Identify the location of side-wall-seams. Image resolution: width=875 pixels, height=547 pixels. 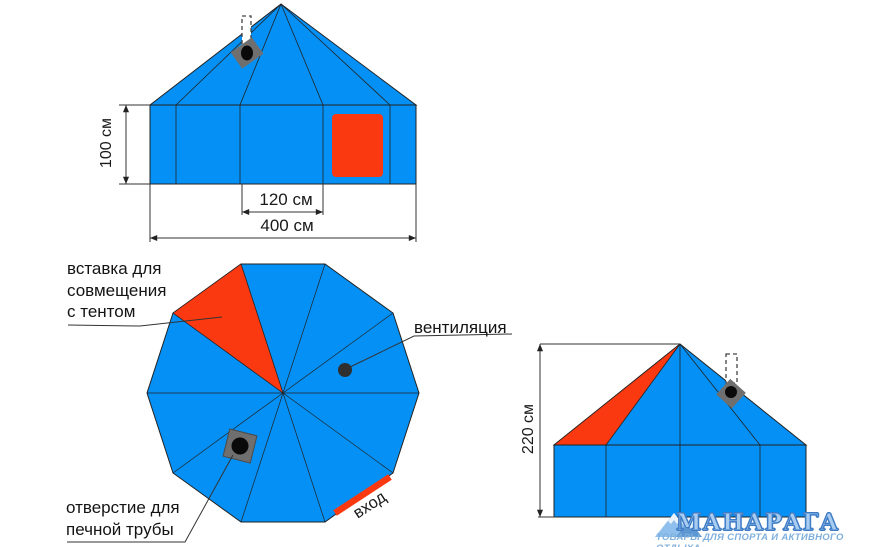
(683, 430).